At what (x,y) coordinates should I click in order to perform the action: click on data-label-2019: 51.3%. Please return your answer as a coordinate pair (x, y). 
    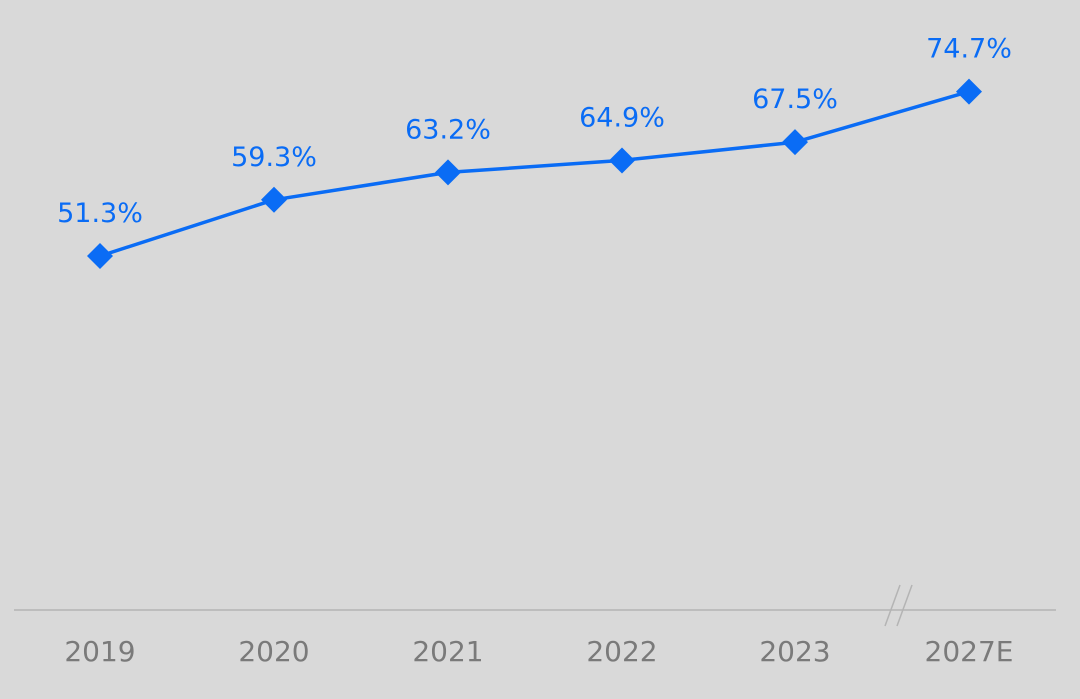
    Looking at the image, I should click on (100, 213).